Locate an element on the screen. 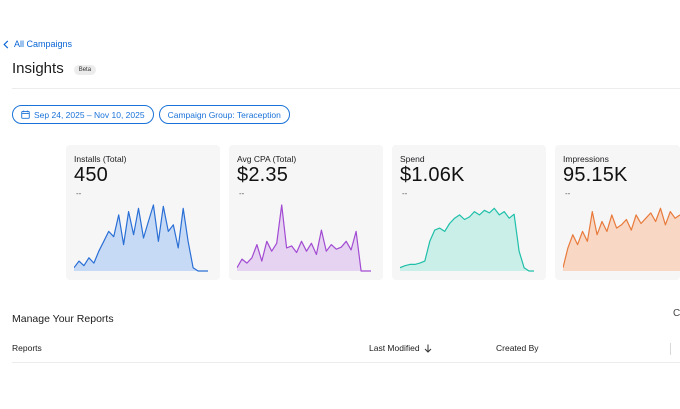 This screenshot has height=409, width=680. column-header-last-modified: Last Modified is located at coordinates (400, 348).